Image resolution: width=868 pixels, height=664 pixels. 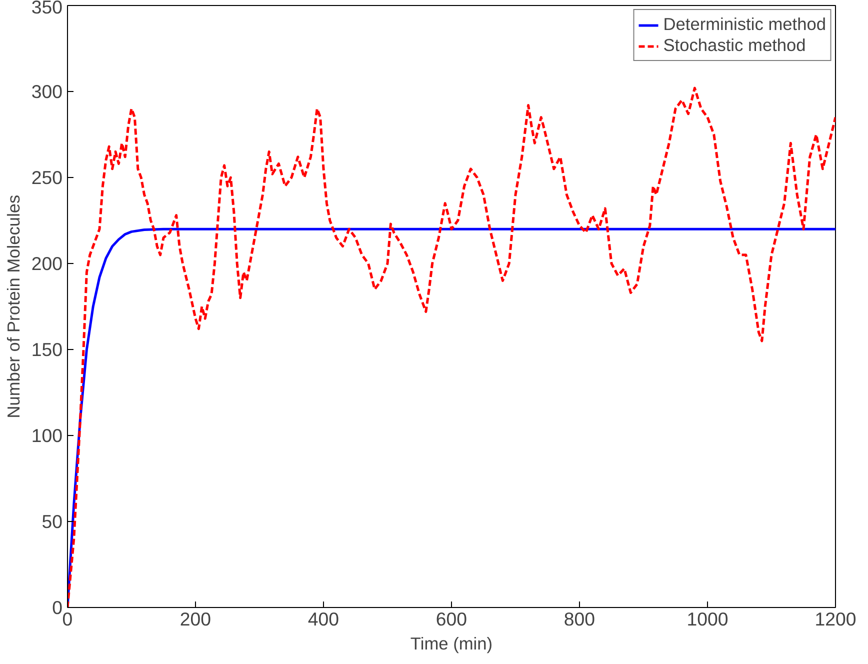 I want to click on y-tick-label: 350, so click(x=47, y=9).